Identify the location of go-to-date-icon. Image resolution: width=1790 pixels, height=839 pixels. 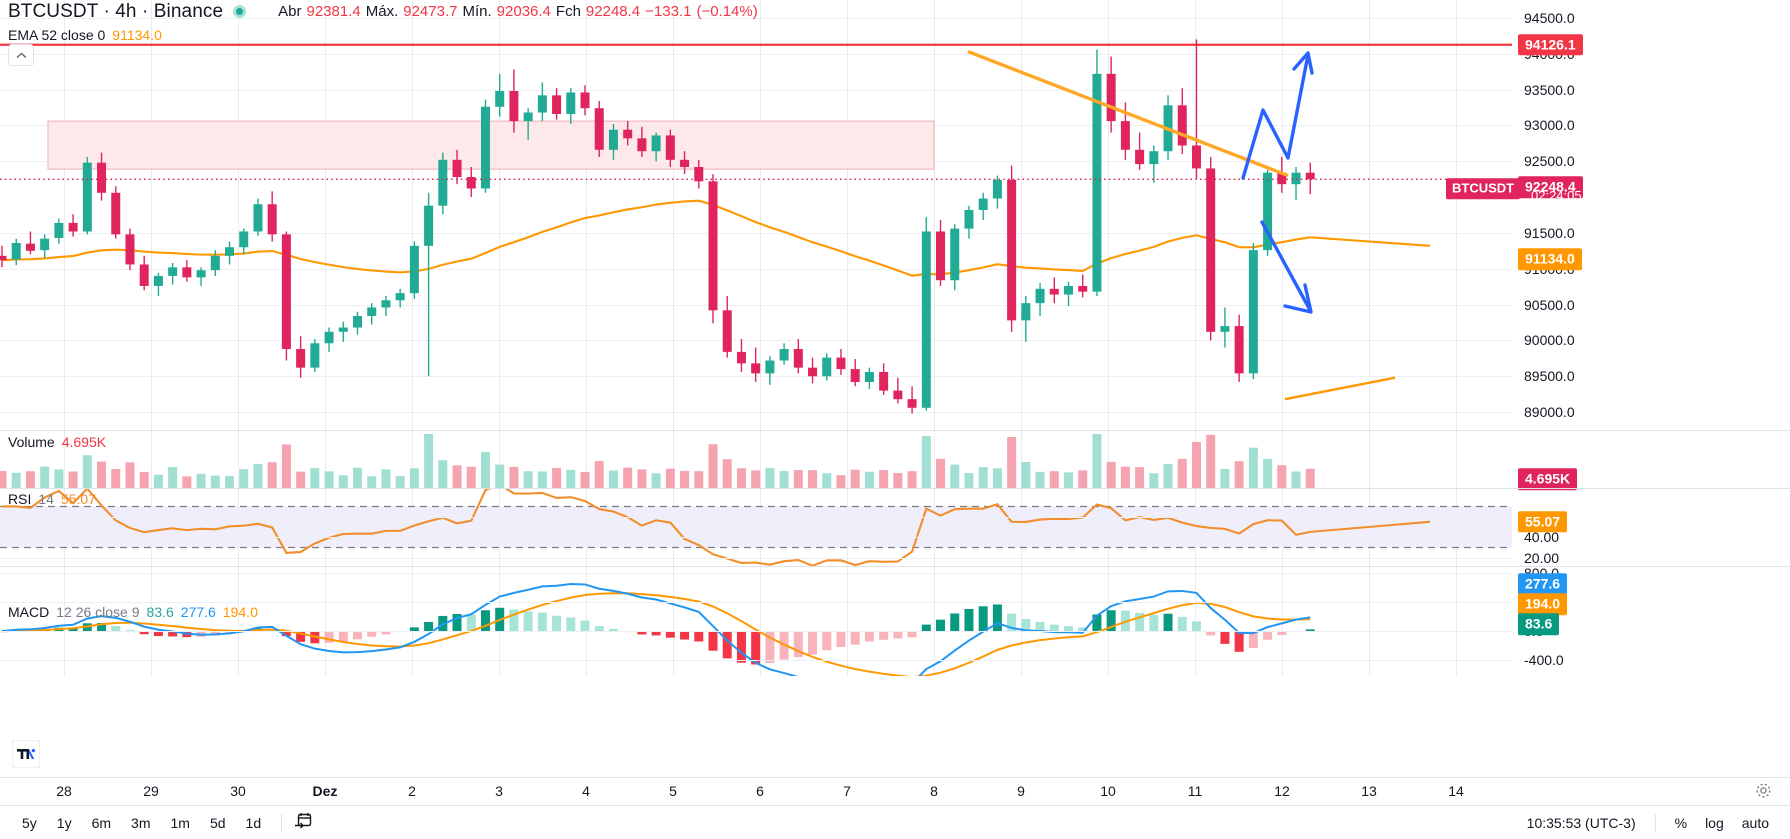
(303, 823).